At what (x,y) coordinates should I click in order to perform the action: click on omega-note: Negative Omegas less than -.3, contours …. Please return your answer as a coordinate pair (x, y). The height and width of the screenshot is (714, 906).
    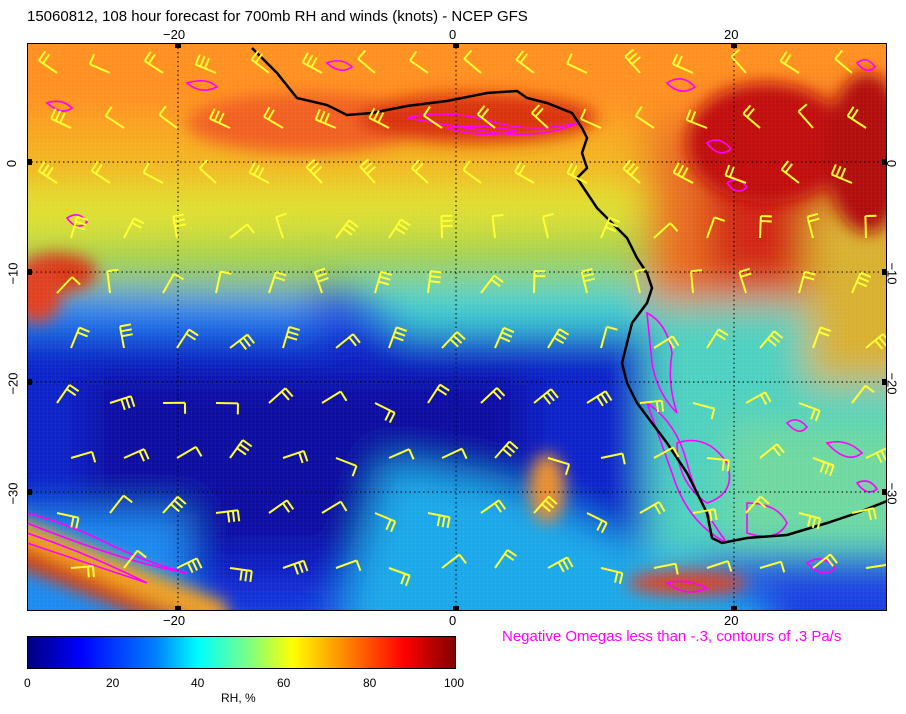
    Looking at the image, I should click on (672, 636).